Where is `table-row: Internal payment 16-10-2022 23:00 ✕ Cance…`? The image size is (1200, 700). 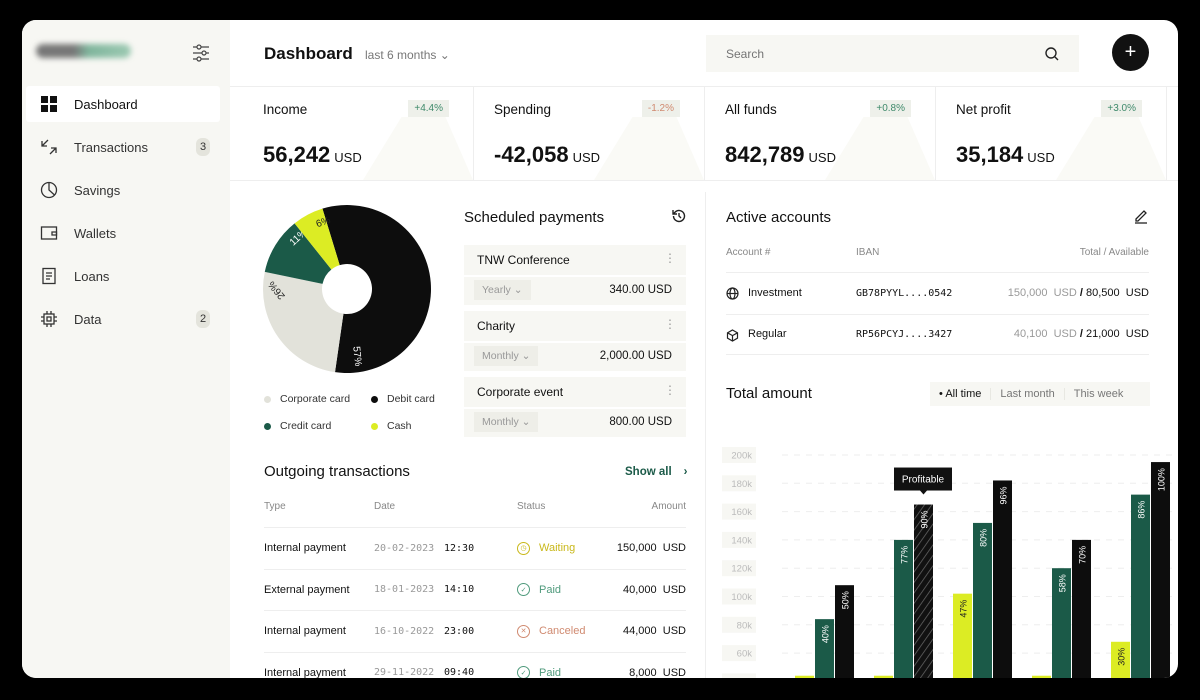
table-row: Internal payment 16-10-2022 23:00 ✕ Cance… is located at coordinates (475, 630).